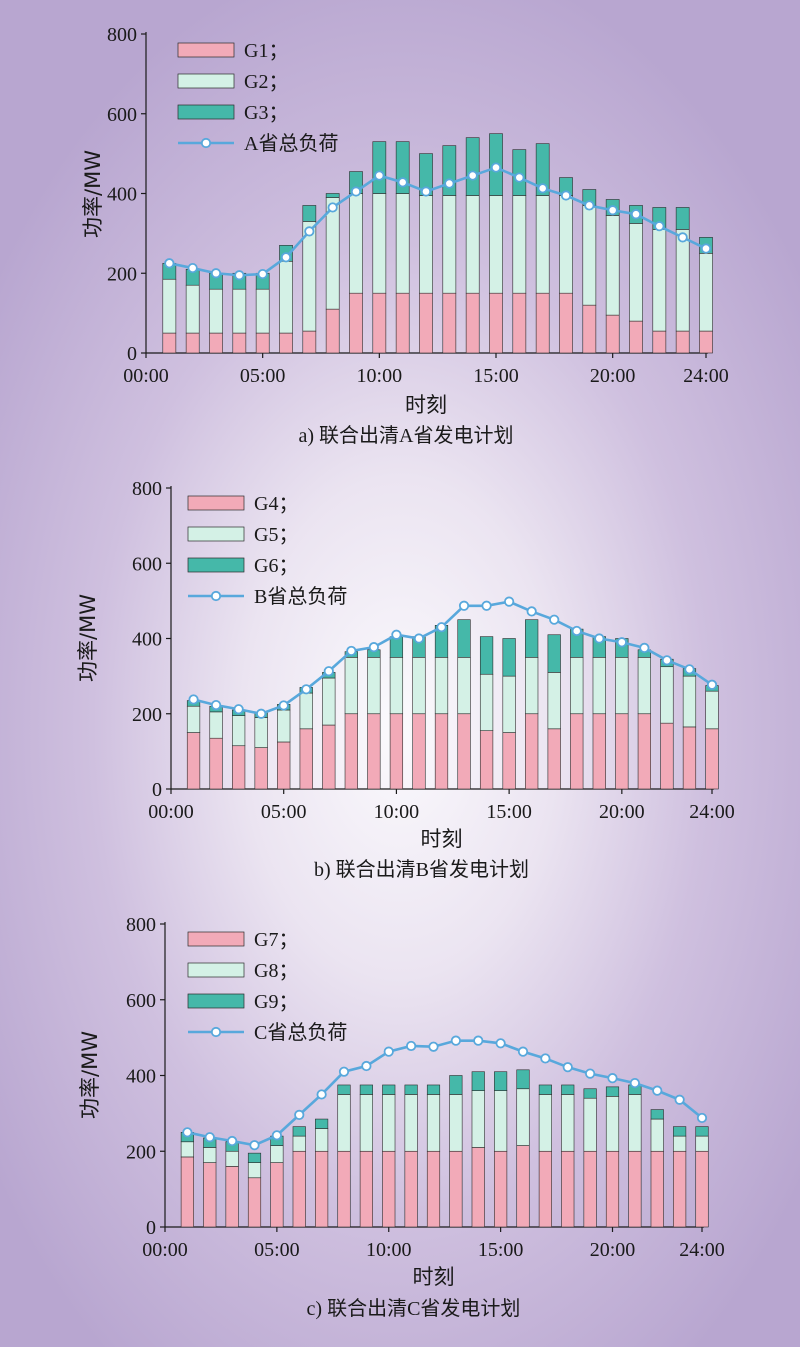  I want to click on legend-swatch-g7, so click(216, 939).